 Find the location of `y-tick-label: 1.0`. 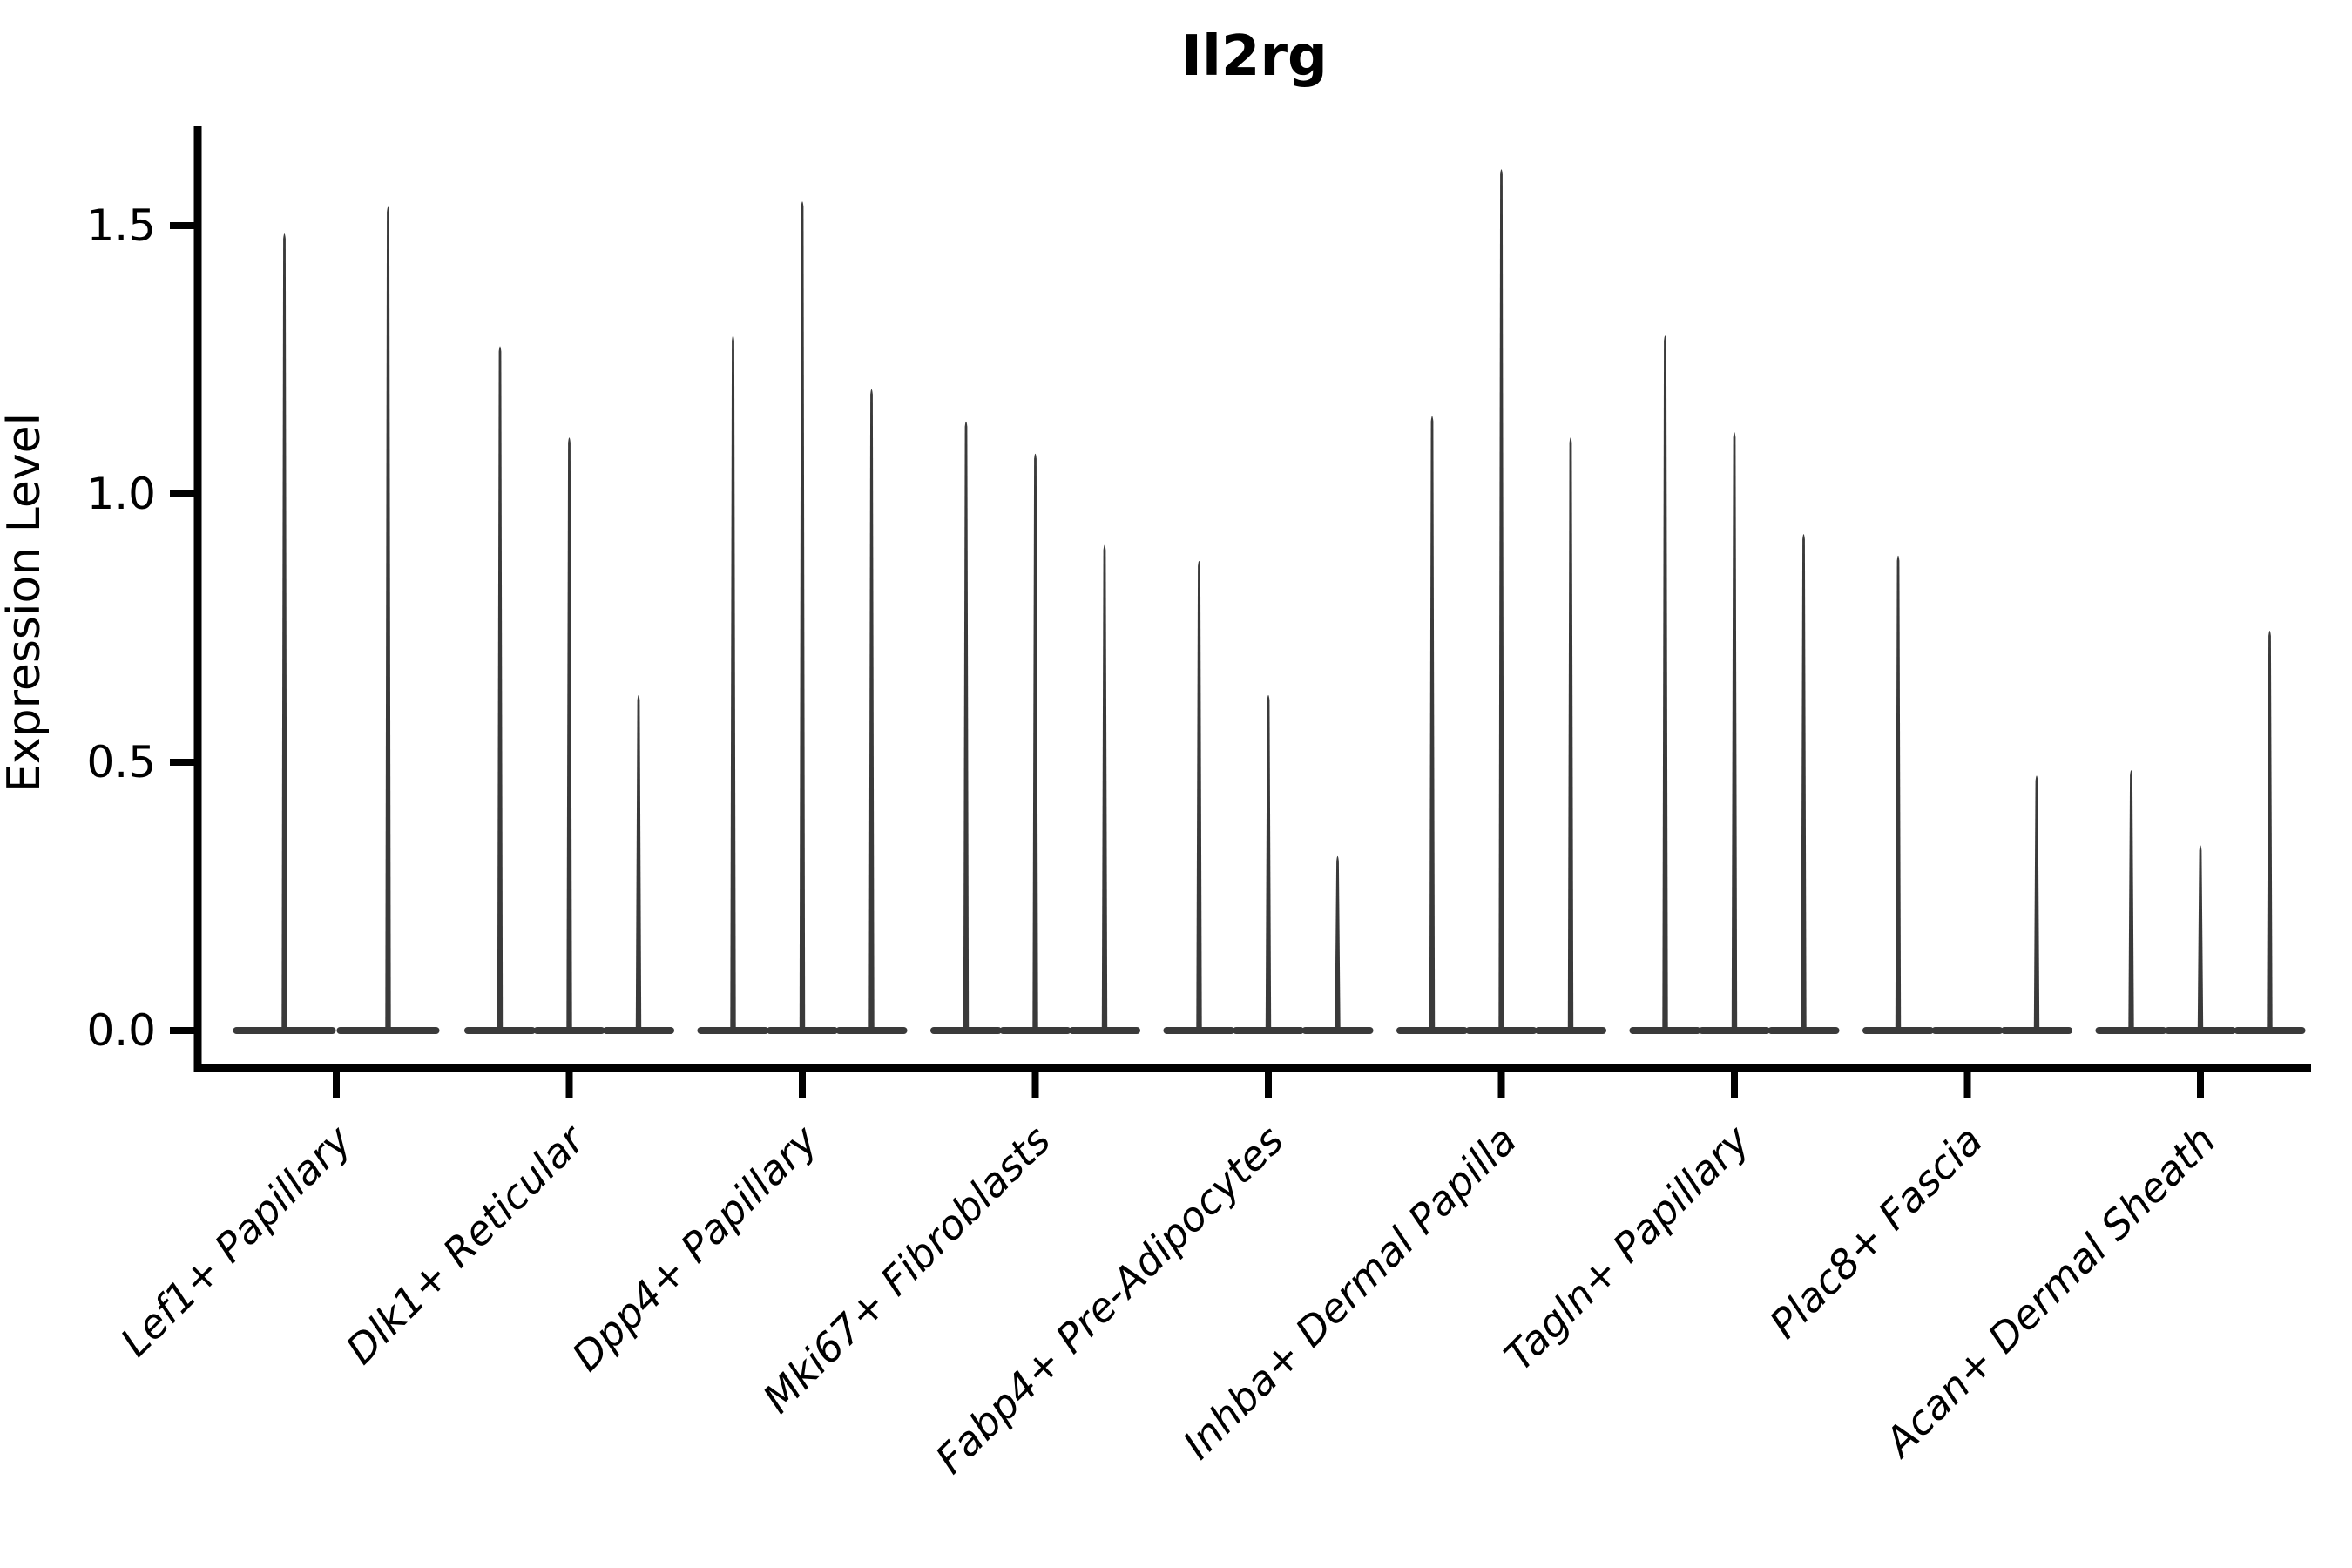

y-tick-label: 1.0 is located at coordinates (121, 494).